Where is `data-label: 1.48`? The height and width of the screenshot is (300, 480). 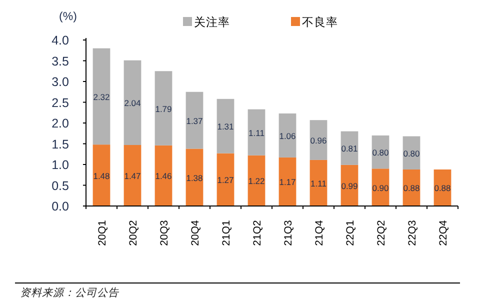
data-label: 1.48 is located at coordinates (101, 175).